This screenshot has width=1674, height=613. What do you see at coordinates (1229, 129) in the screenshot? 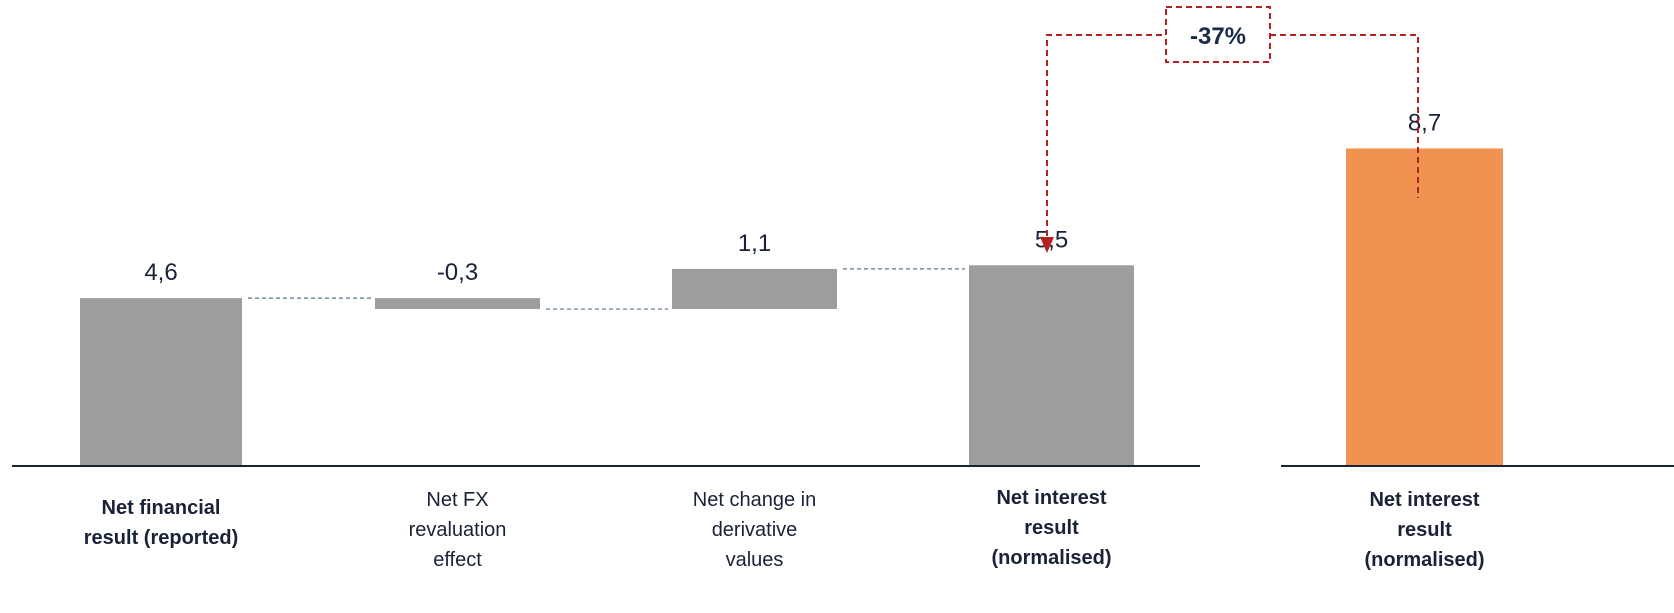
I see `annotation-layer: -37%` at bounding box center [1229, 129].